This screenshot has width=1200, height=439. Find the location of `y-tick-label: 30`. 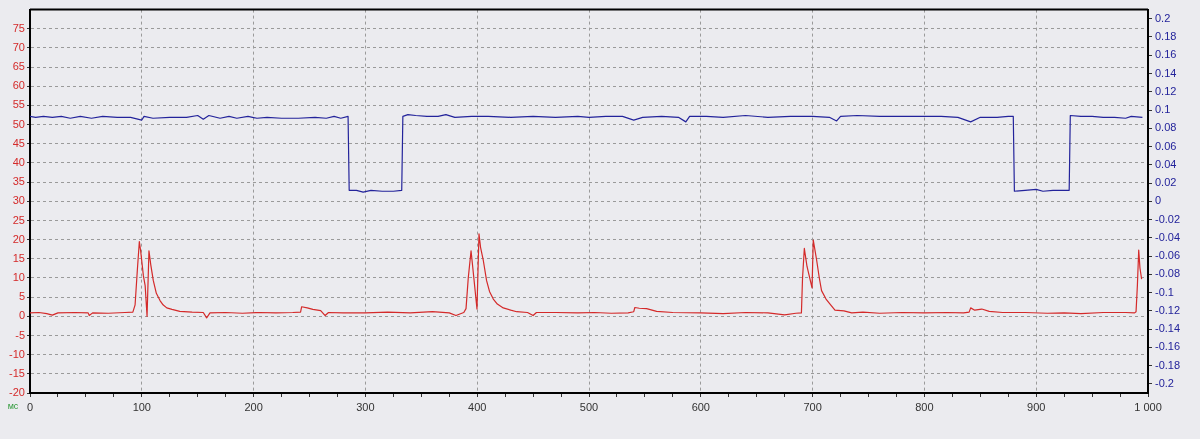

y-tick-label: 30 is located at coordinates (18, 200).